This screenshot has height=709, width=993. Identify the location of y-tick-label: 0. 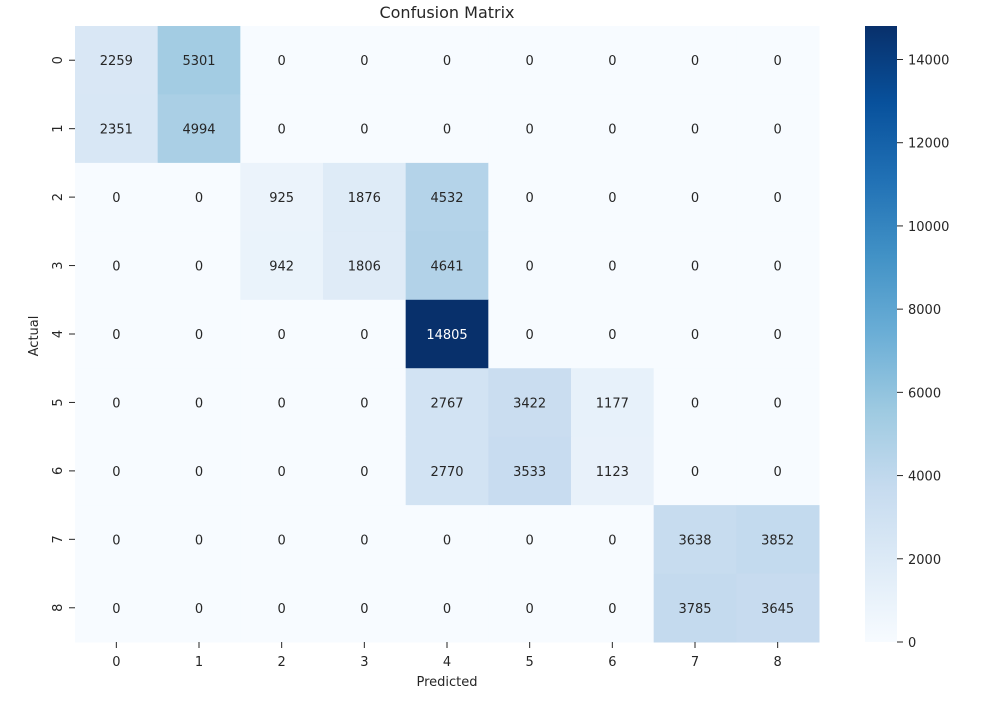
(58, 60).